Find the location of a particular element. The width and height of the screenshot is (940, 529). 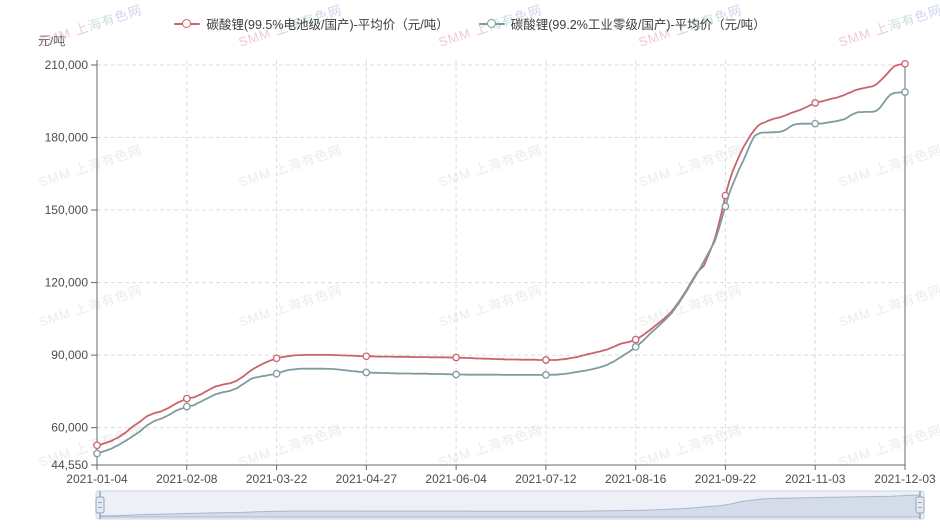

legend-item-battery-grade: 碳酸锂(99.5%电池级/国产)-平均价（元/吨） is located at coordinates (311, 23).